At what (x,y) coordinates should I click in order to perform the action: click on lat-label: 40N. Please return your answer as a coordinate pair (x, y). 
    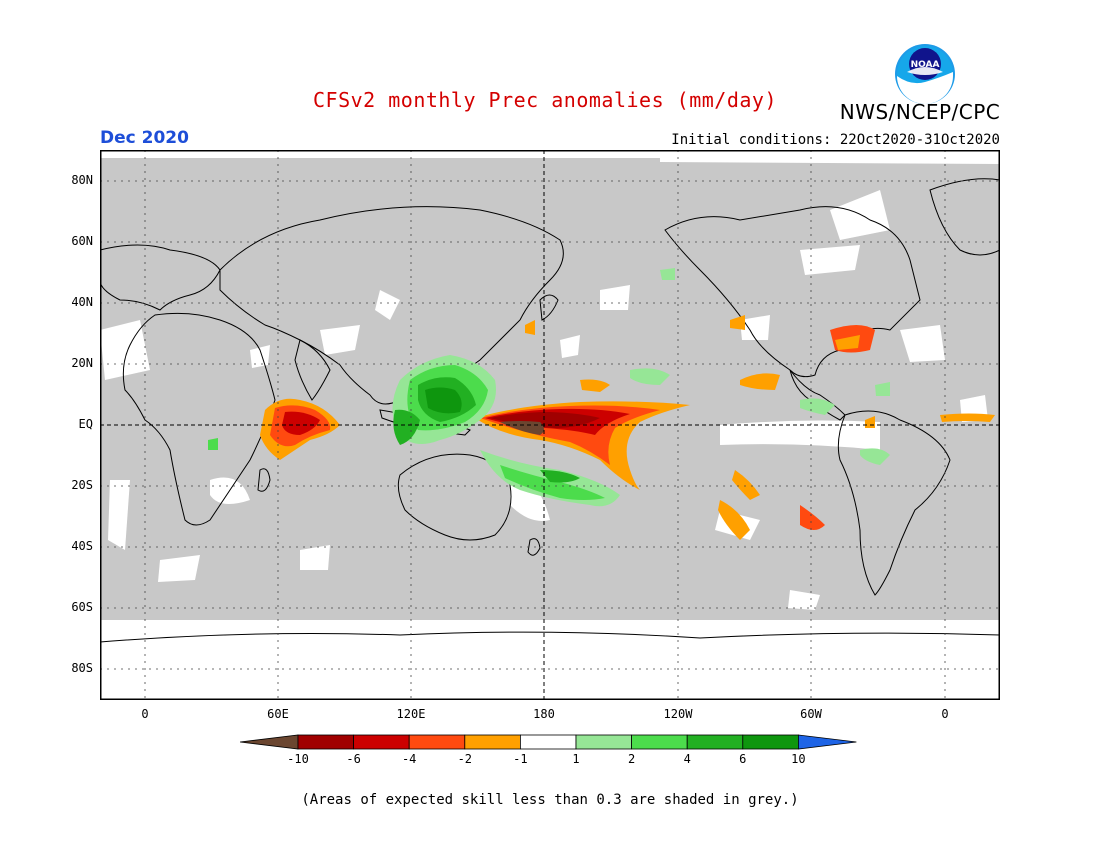
    Looking at the image, I should click on (82, 302).